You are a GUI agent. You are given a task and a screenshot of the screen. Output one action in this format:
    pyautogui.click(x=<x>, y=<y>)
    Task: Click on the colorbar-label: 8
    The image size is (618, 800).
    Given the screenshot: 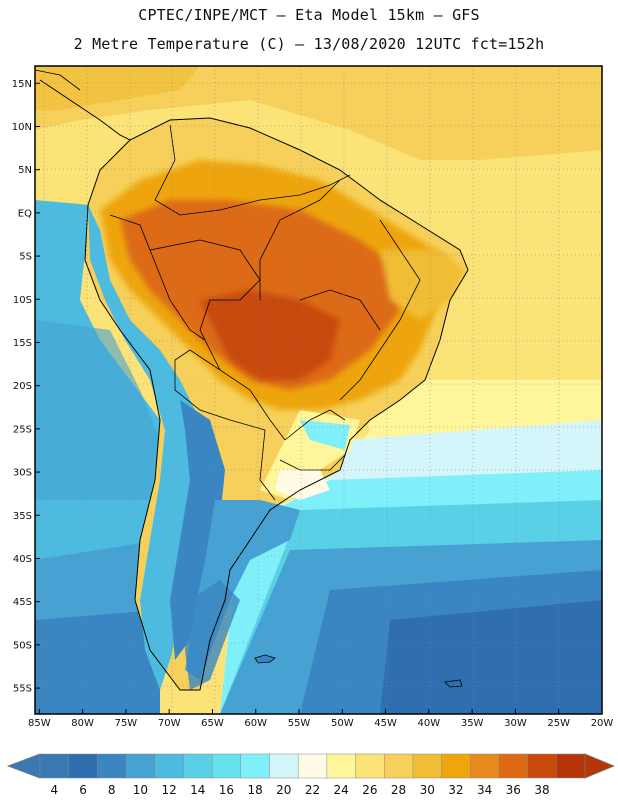 What is the action you would take?
    pyautogui.click(x=112, y=790)
    